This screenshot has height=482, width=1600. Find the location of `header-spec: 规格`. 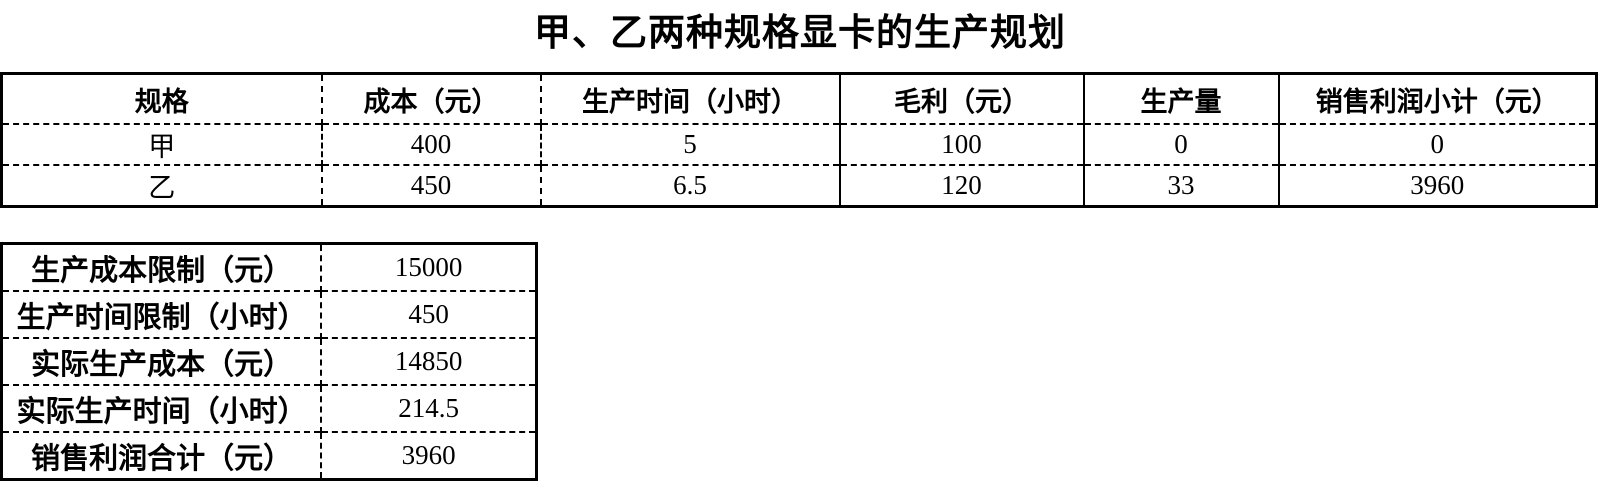

header-spec: 规格 is located at coordinates (162, 98).